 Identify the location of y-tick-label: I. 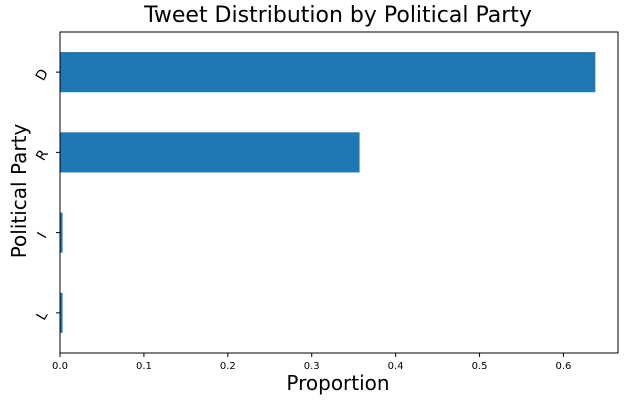
(43, 236).